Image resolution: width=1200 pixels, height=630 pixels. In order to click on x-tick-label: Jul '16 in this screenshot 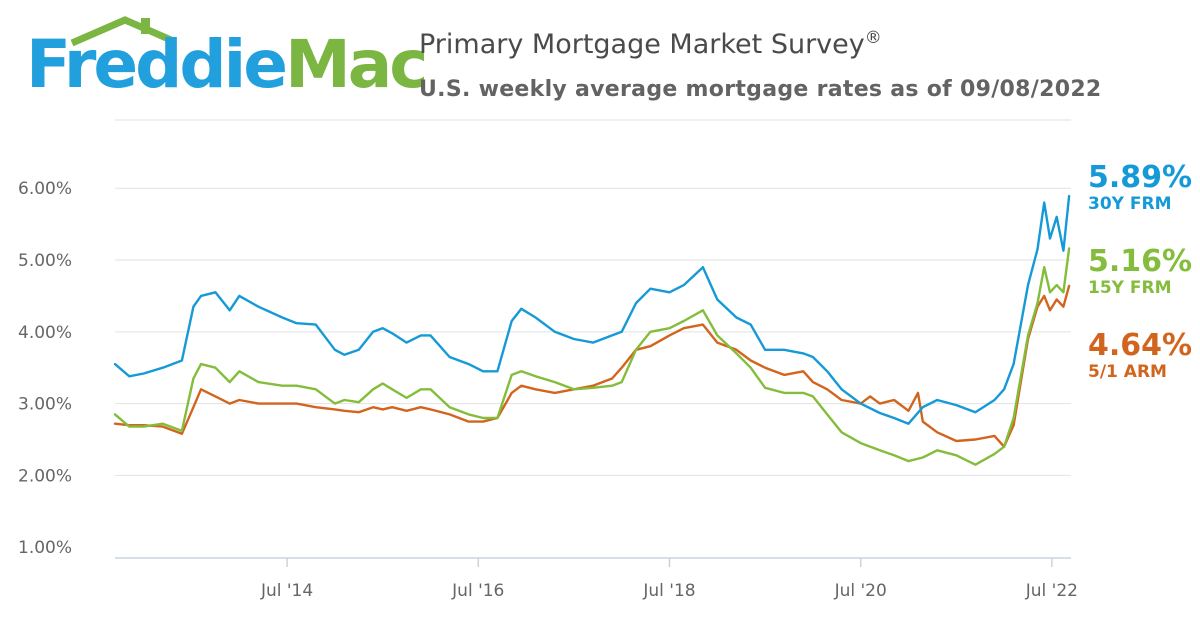, I will do `click(477, 591)`.